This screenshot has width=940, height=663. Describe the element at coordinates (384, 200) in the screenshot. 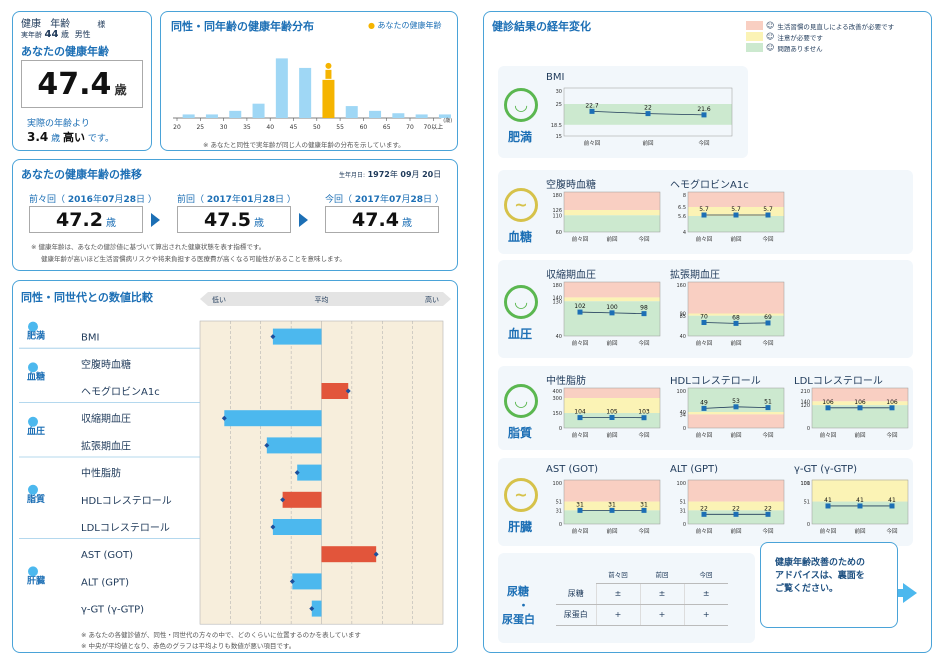

I see `trend-period-year-unit: 年` at that location.